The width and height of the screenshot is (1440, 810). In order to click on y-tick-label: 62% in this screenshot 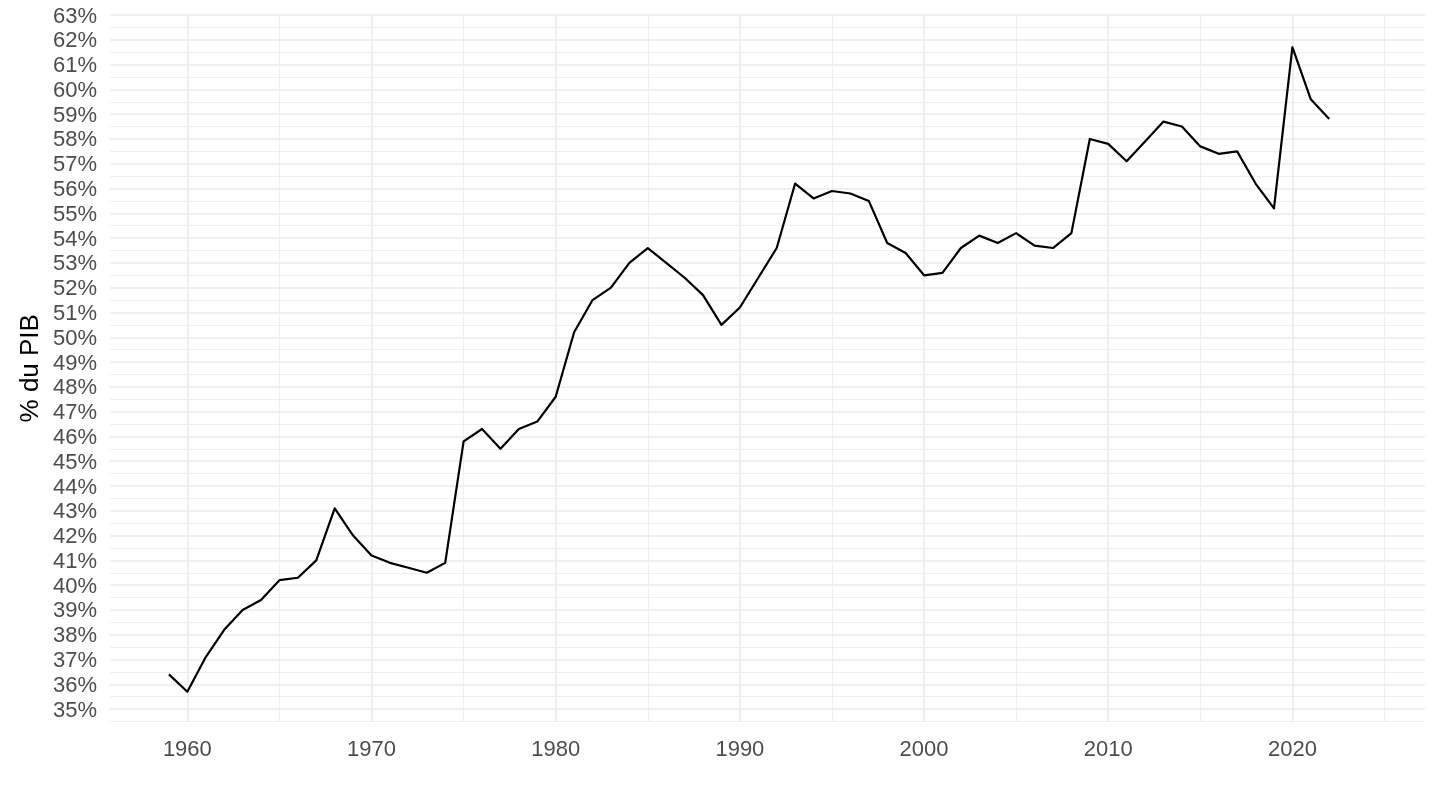, I will do `click(74, 40)`.